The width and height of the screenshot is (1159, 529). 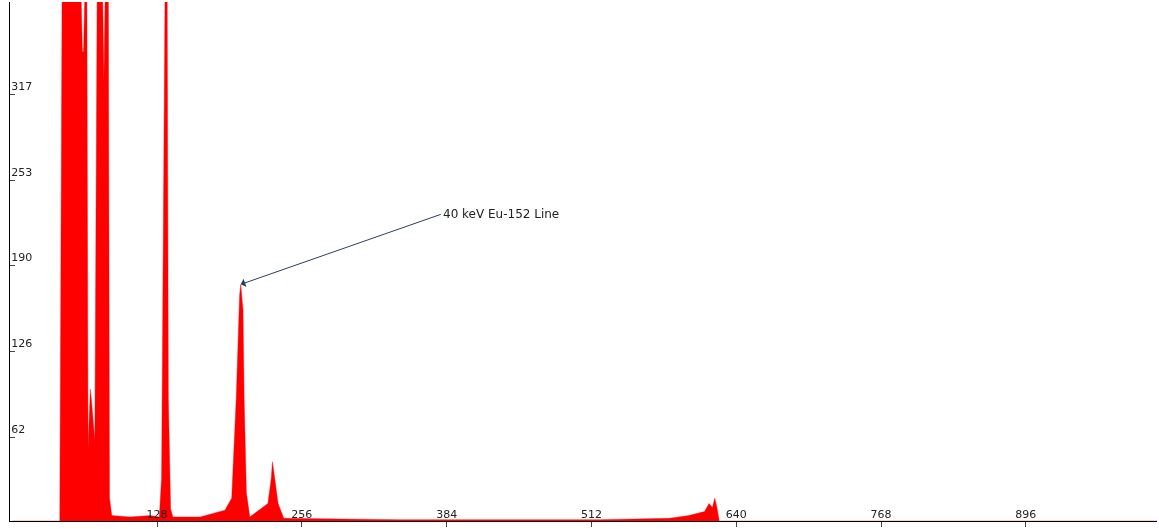 What do you see at coordinates (22, 344) in the screenshot?
I see `y-tick-label: 126` at bounding box center [22, 344].